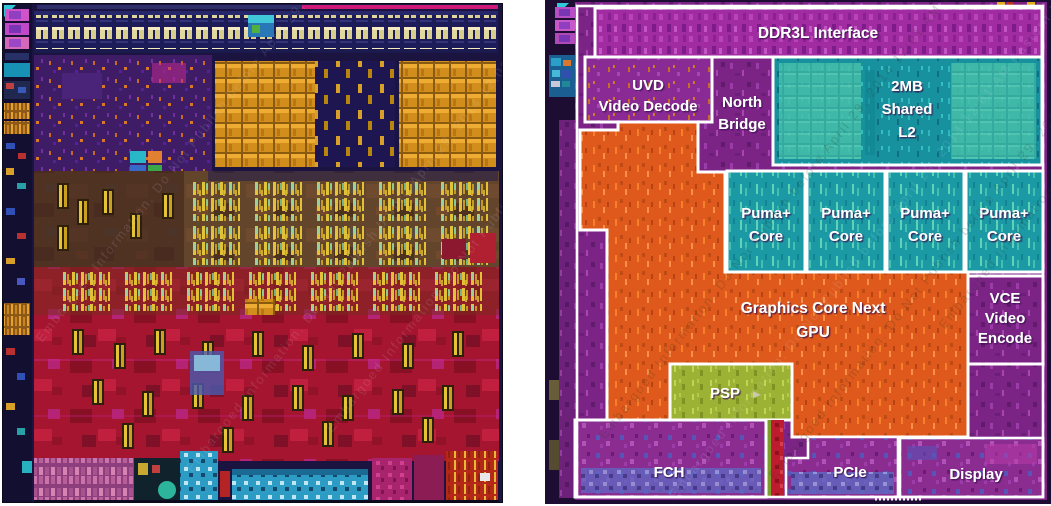 The image size is (1051, 506). I want to click on gpu-label-line1: Graphics Core Next, so click(813, 308).